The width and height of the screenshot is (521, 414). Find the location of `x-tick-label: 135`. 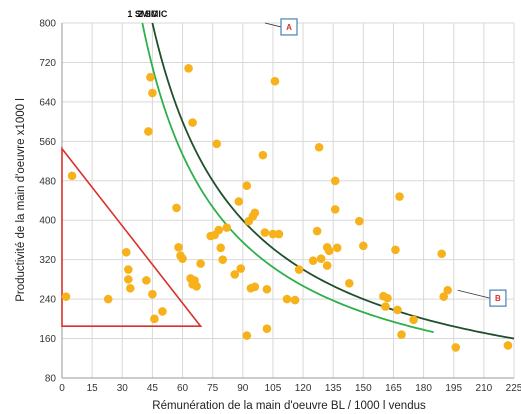

x-tick-label: 135 is located at coordinates (333, 388).